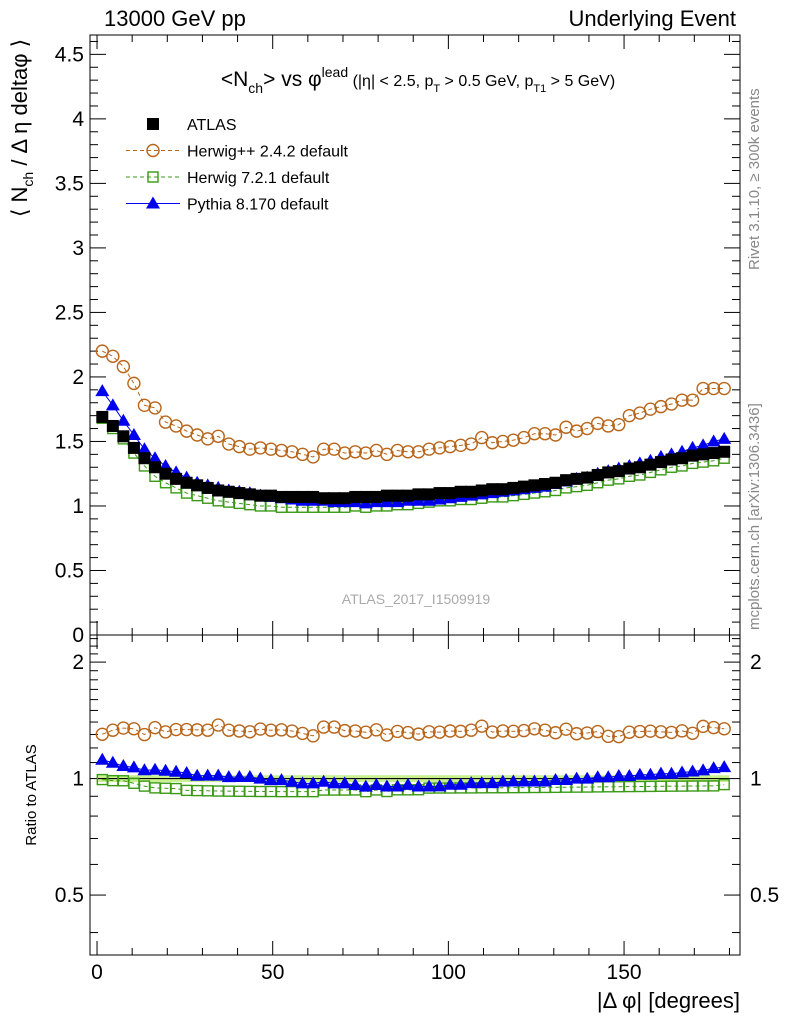 The width and height of the screenshot is (786, 1024). I want to click on series-herwig-2-4-2-default, so click(413, 404).